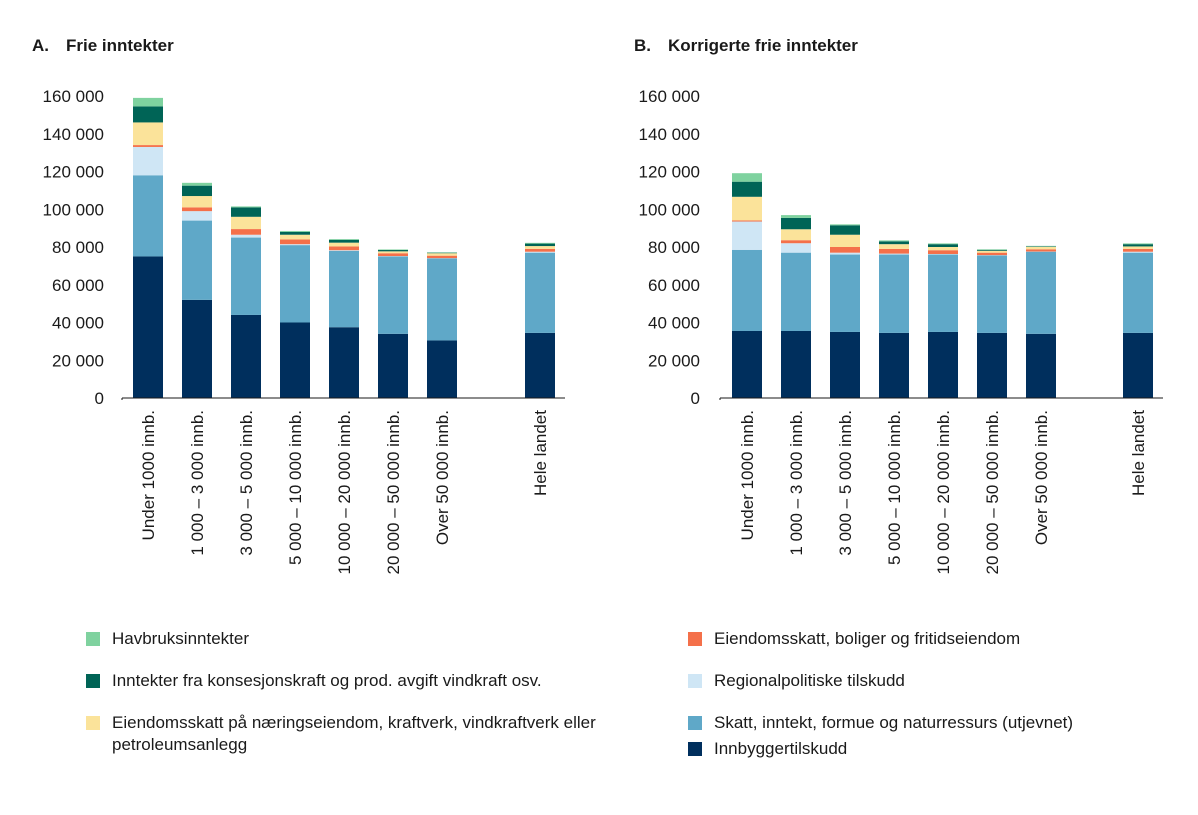 This screenshot has height=815, width=1198. Describe the element at coordinates (40, 45) in the screenshot. I see `panel-a-letter: A.` at that location.